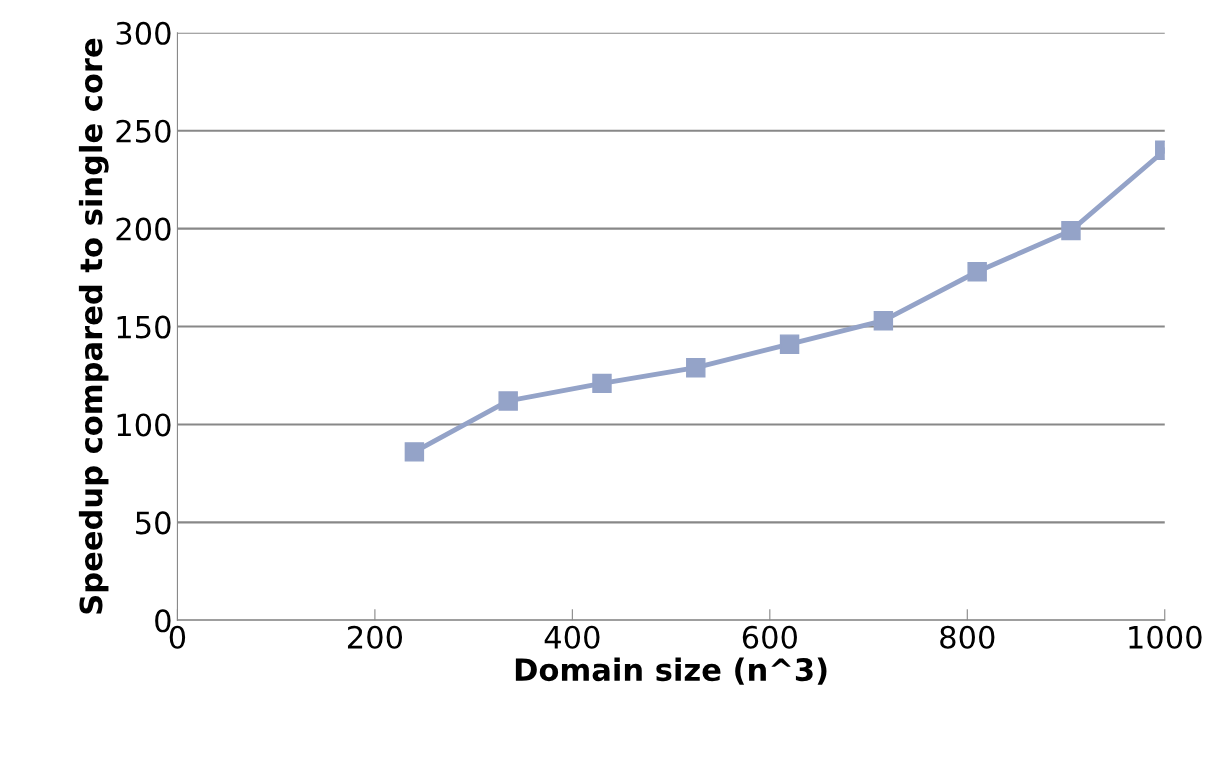 The width and height of the screenshot is (1207, 763). I want to click on x-tick-label: 200, so click(375, 637).